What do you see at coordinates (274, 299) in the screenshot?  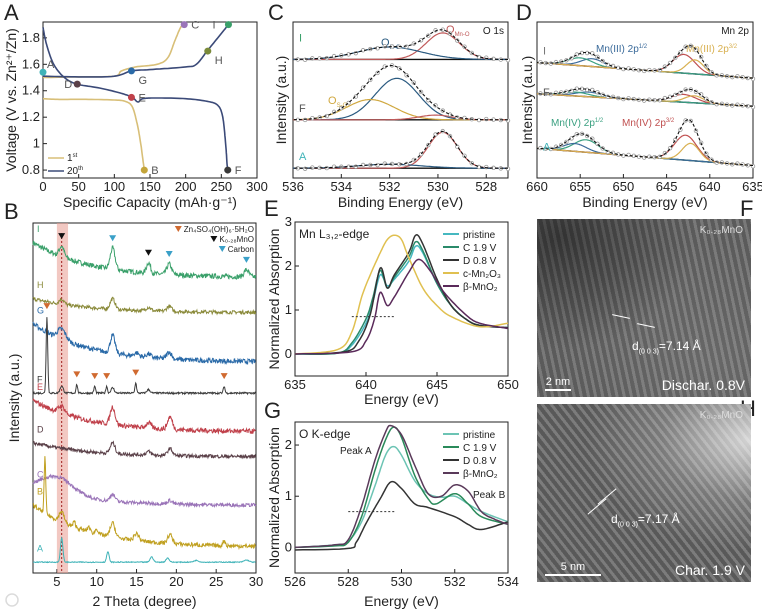 I see `y-axis-label: Normalized Absorption` at bounding box center [274, 299].